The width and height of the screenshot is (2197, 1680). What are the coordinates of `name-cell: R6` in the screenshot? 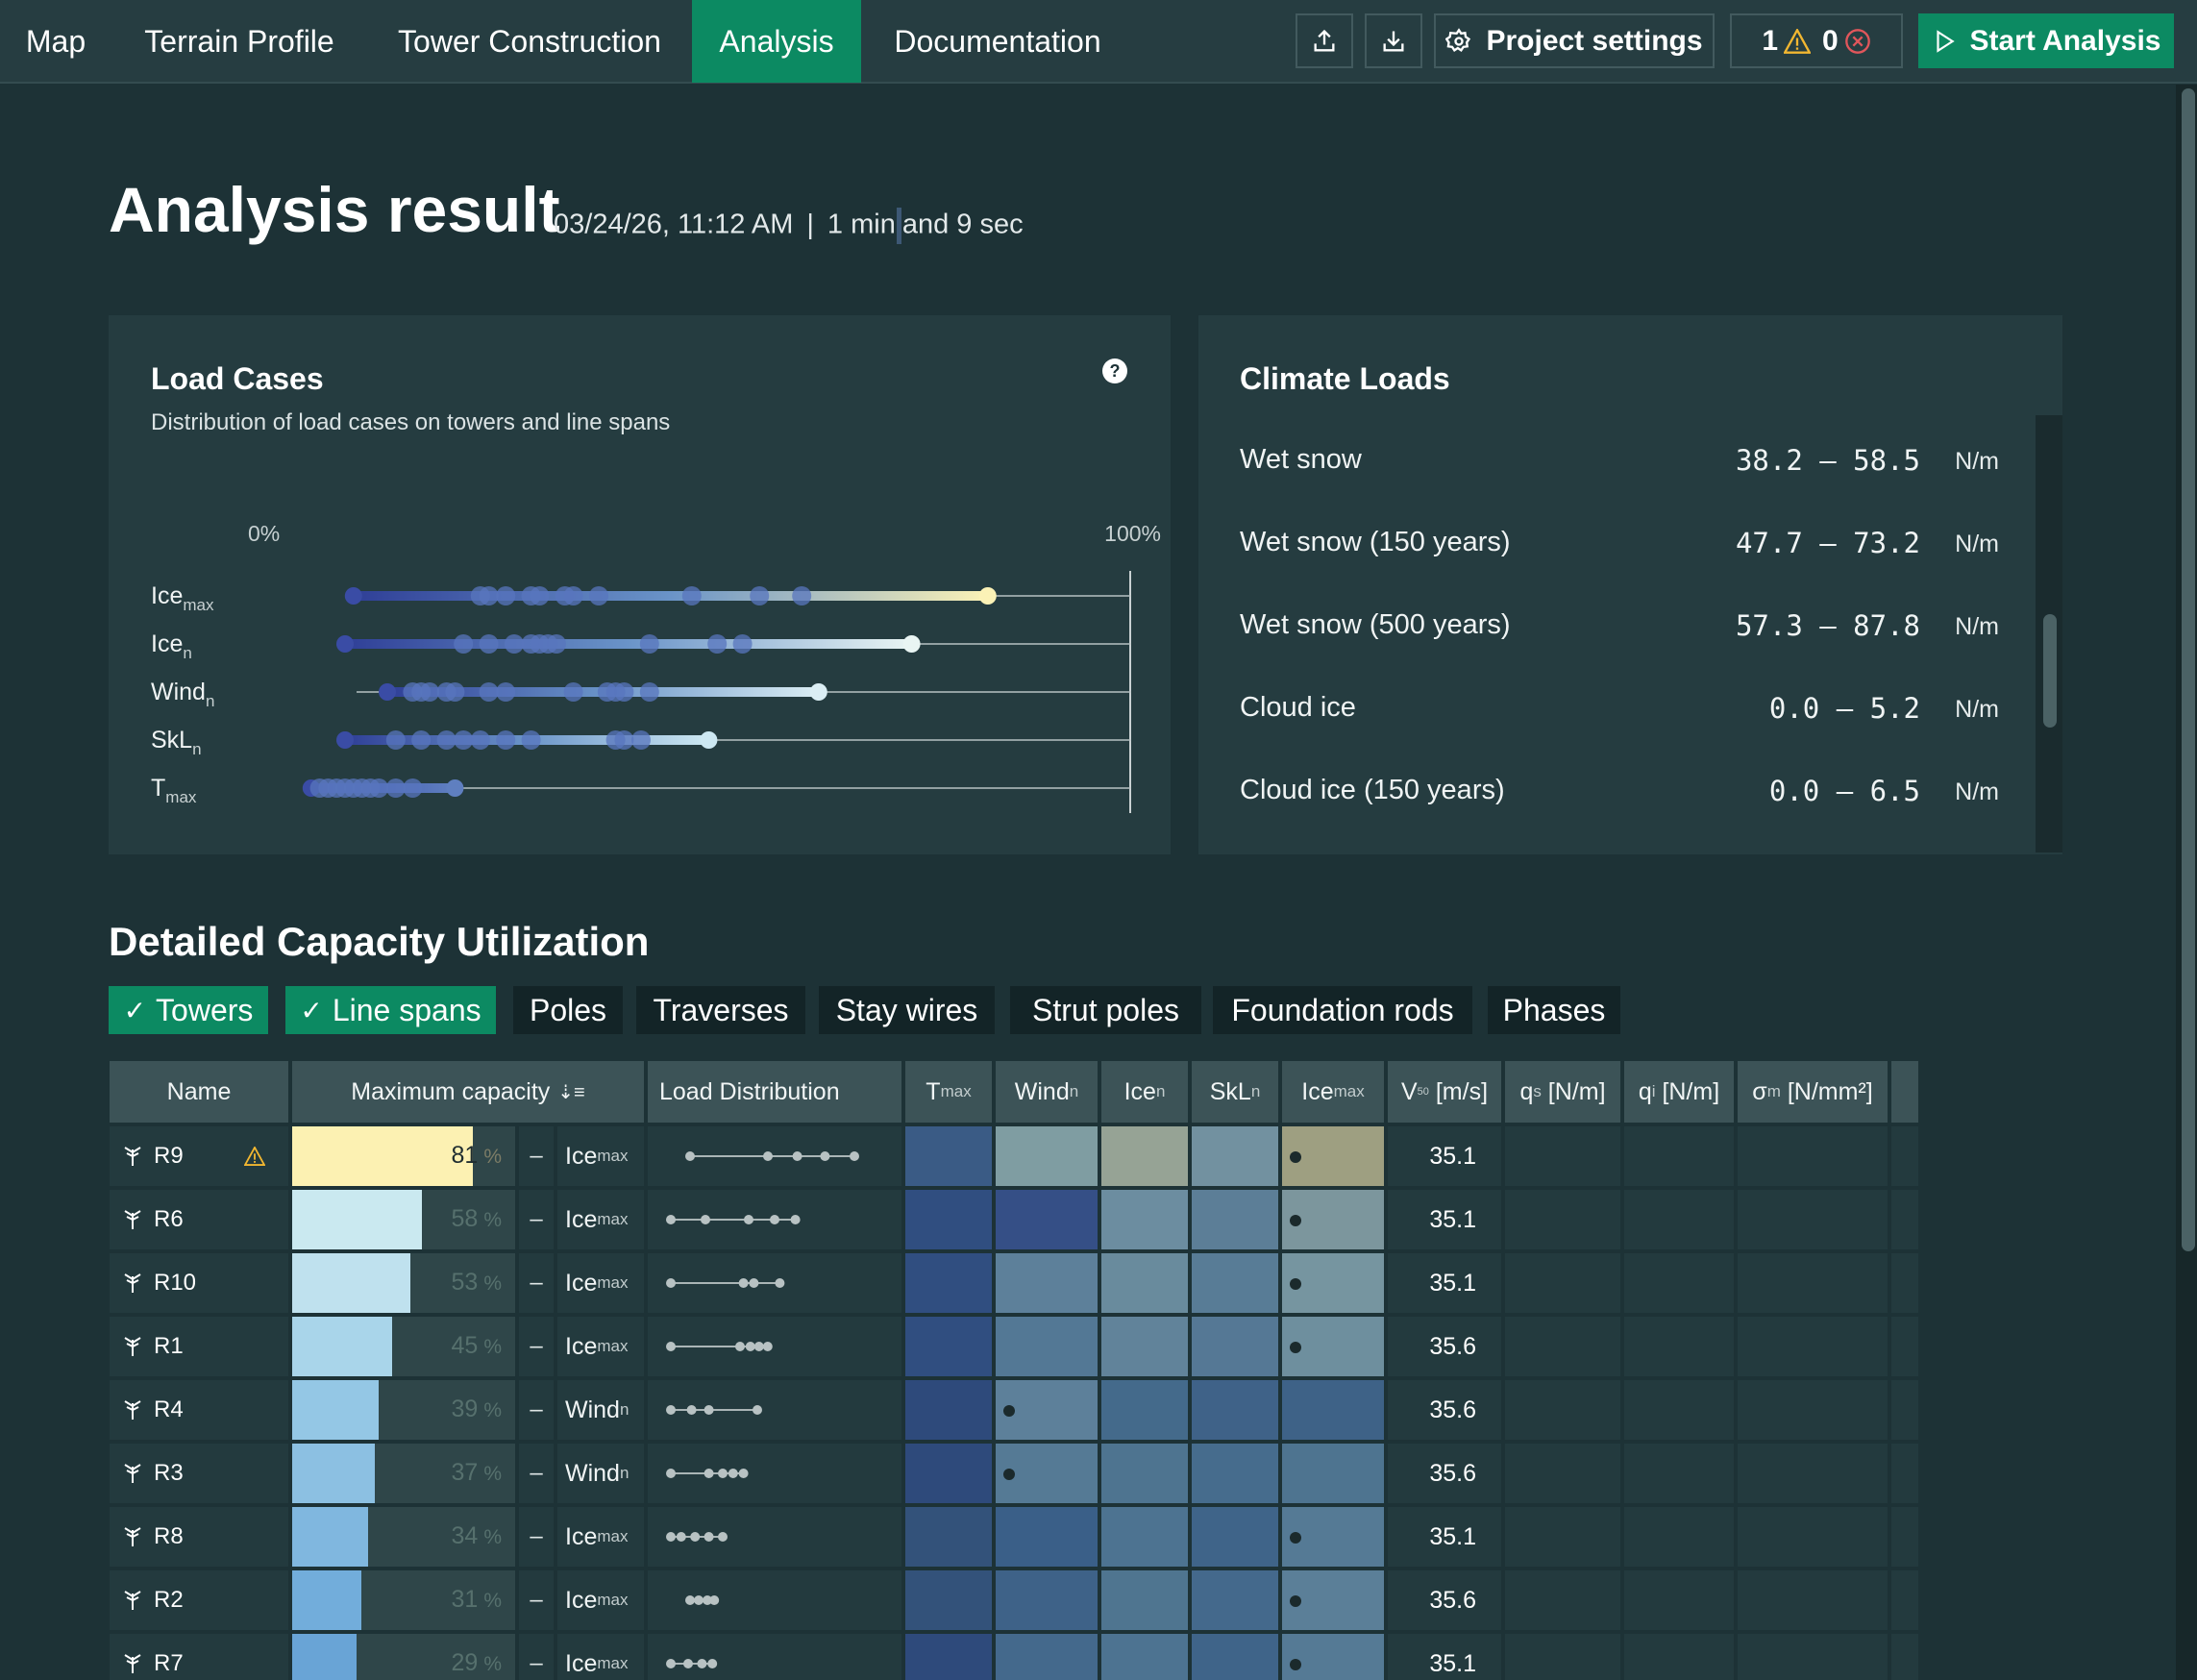 It's located at (199, 1220).